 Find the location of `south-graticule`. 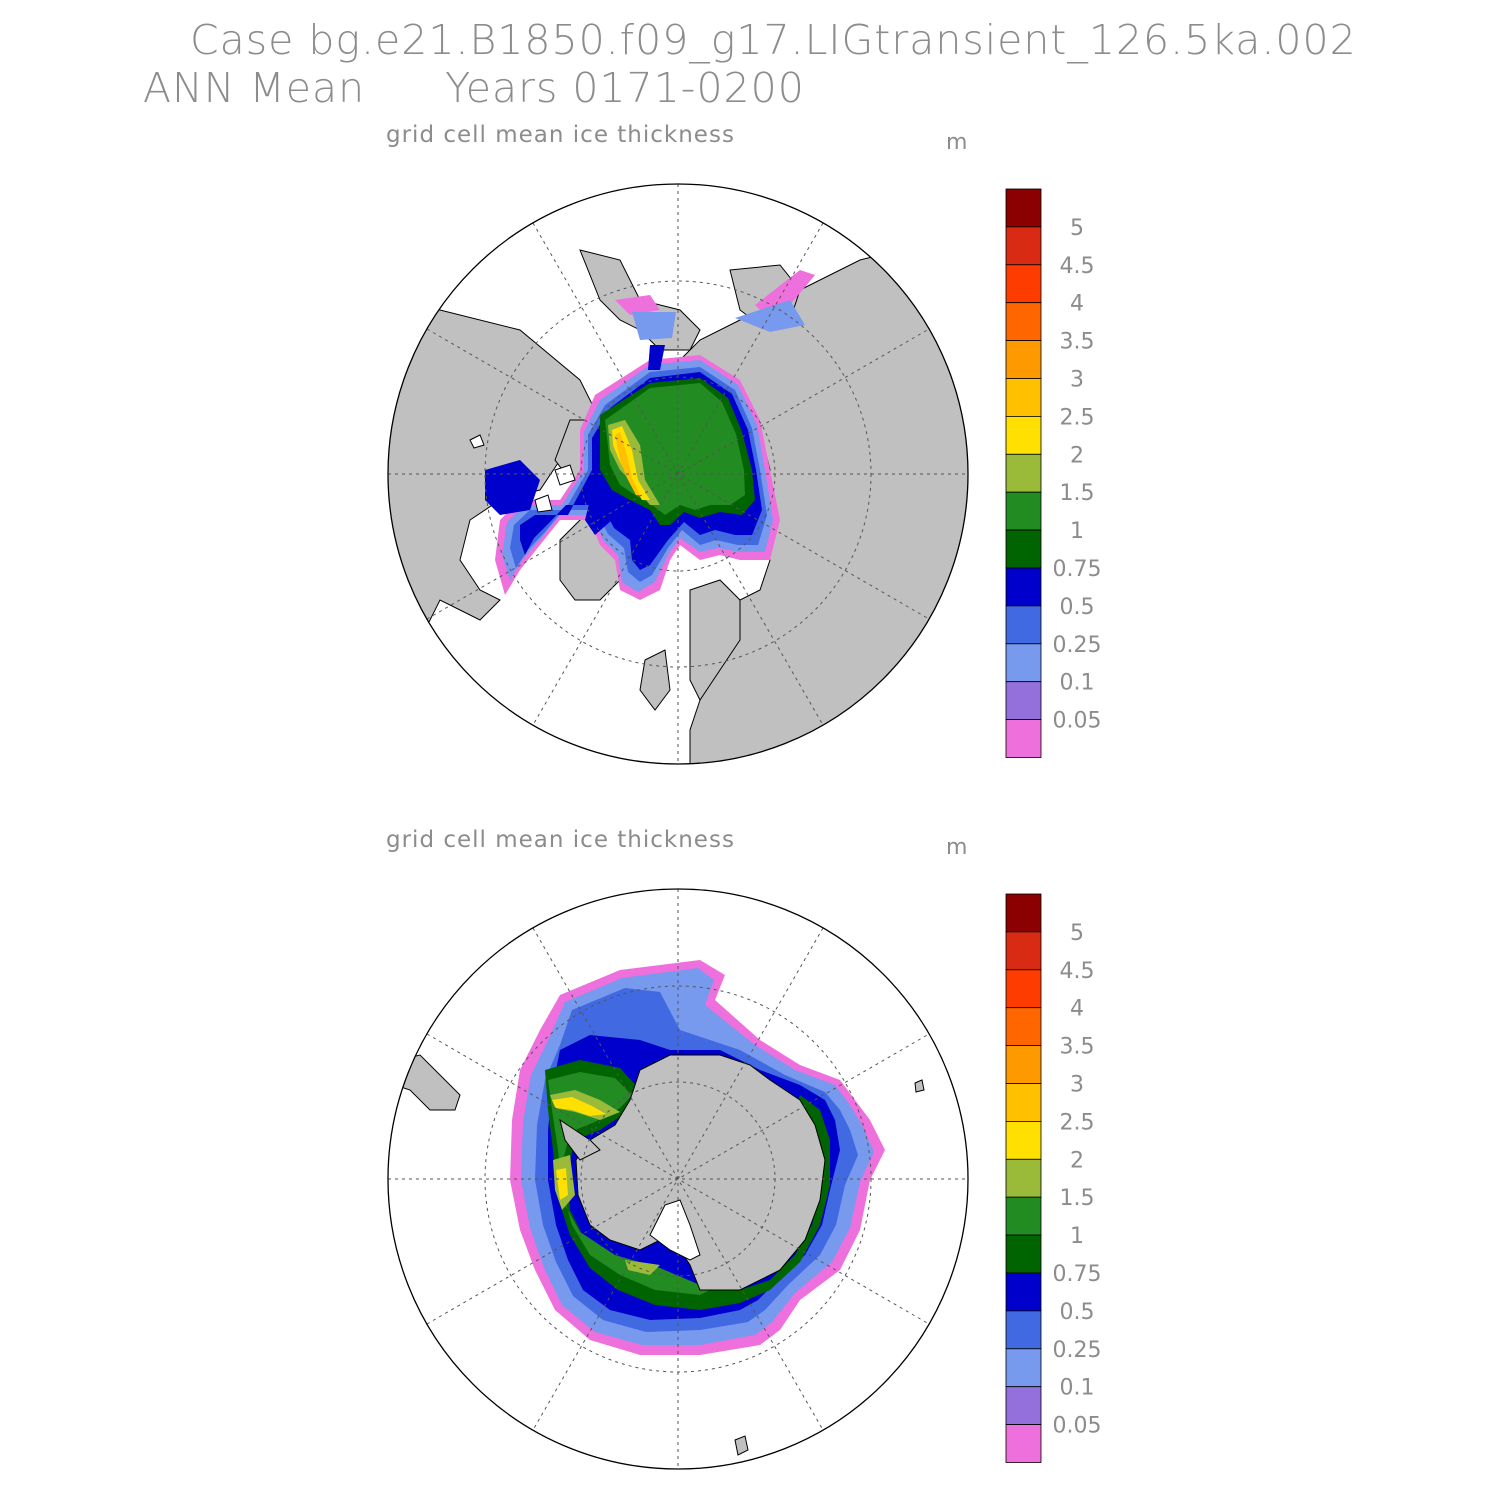

south-graticule is located at coordinates (678, 1179).